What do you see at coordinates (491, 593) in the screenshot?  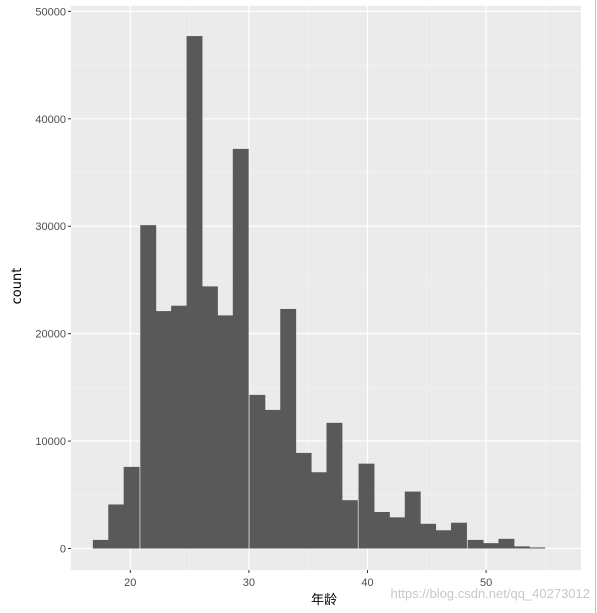 I see `watermark-text: https://blog.csdn.net/qq_40273012` at bounding box center [491, 593].